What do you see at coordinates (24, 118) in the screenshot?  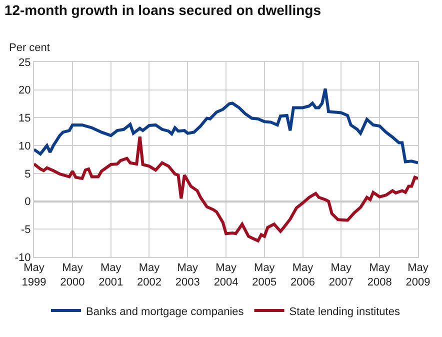 I see `y-tick-label: 15` at bounding box center [24, 118].